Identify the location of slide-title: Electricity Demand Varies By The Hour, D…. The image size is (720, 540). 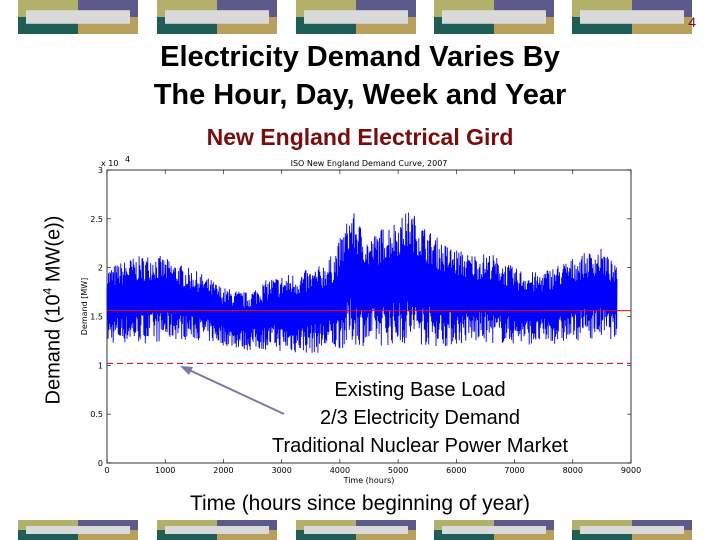
(360, 76).